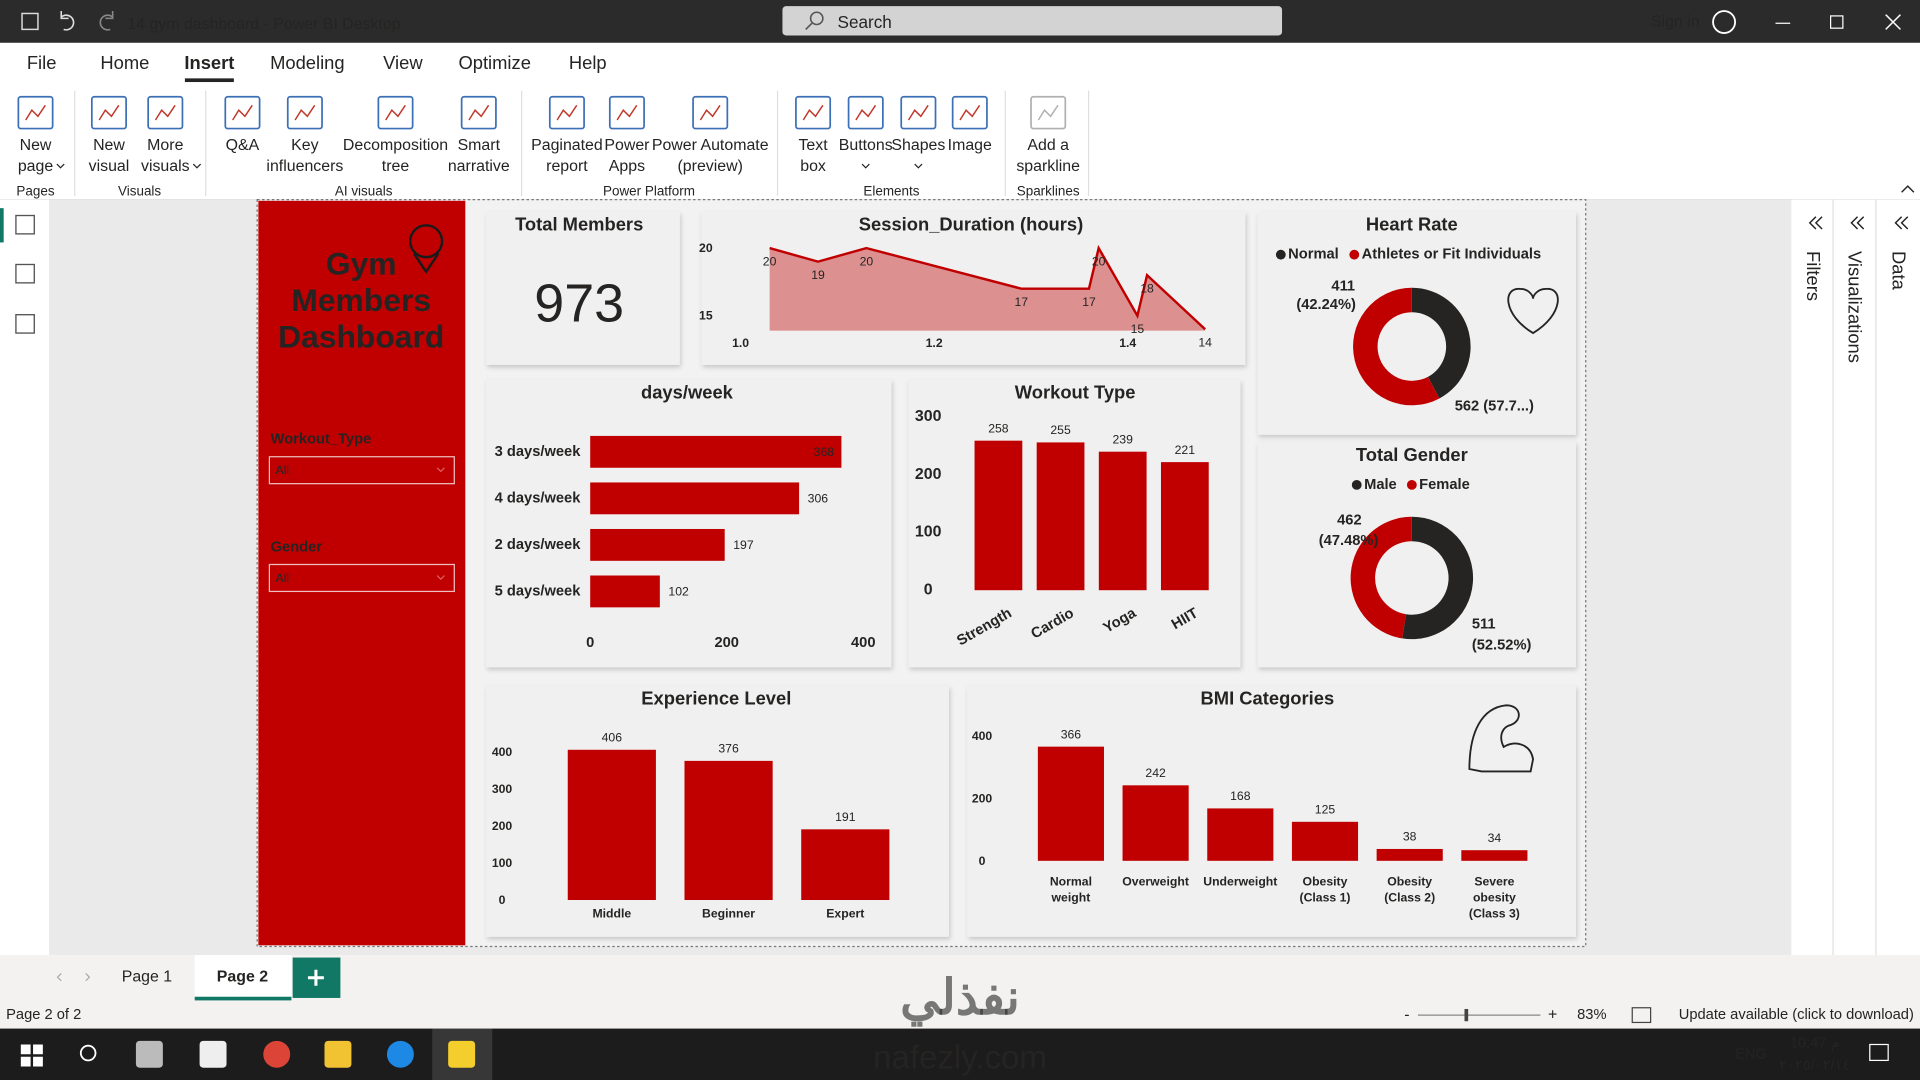 Image resolution: width=1920 pixels, height=1080 pixels. Describe the element at coordinates (538, 591) in the screenshot. I see `category-label: 5 days/week` at that location.